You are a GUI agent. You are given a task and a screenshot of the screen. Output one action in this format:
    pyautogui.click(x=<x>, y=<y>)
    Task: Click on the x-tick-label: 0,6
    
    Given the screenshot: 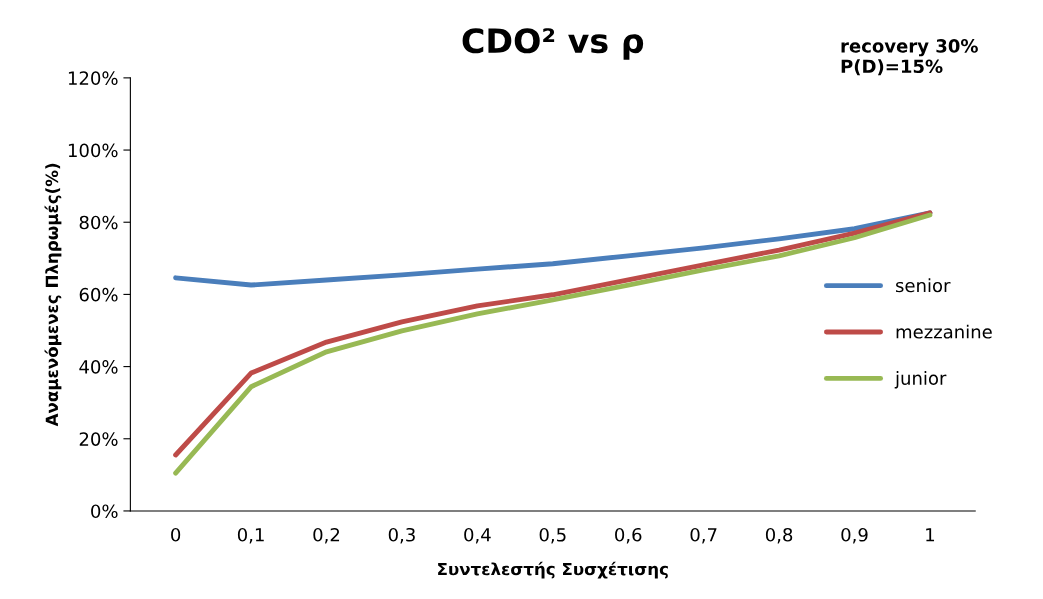 What is the action you would take?
    pyautogui.click(x=628, y=535)
    